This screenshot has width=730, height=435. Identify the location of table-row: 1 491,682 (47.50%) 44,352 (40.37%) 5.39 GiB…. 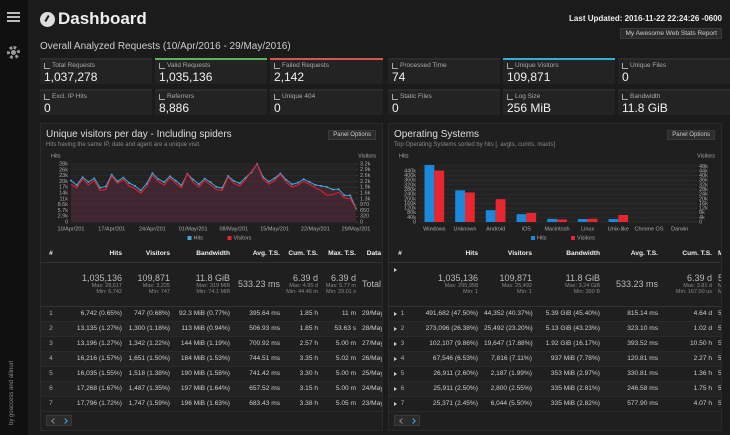
(555, 314).